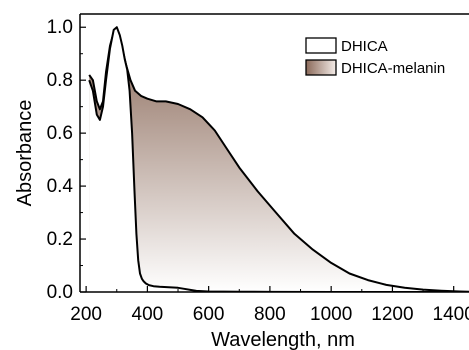  What do you see at coordinates (393, 68) in the screenshot?
I see `legend-label: DHICA-melanin` at bounding box center [393, 68].